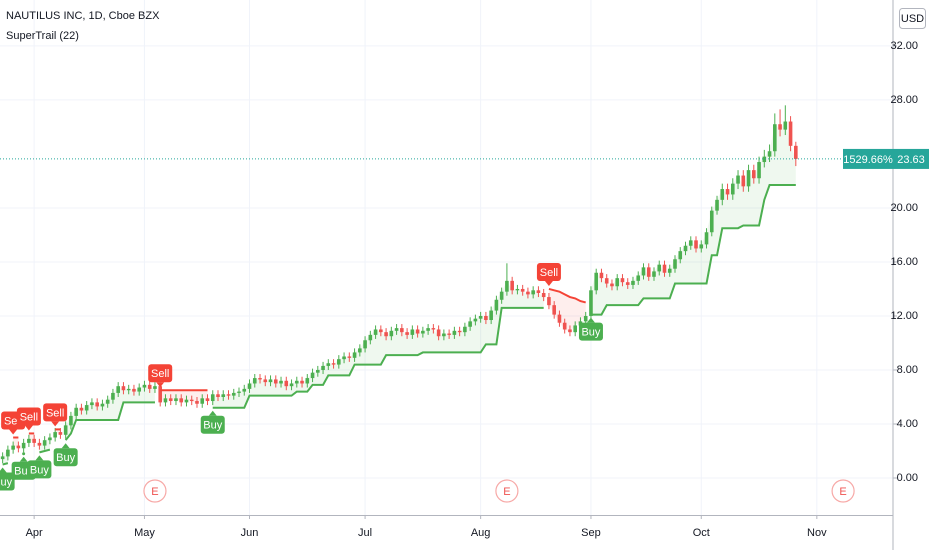 This screenshot has width=932, height=550. Describe the element at coordinates (481, 533) in the screenshot. I see `x-tick-label: Aug` at that location.